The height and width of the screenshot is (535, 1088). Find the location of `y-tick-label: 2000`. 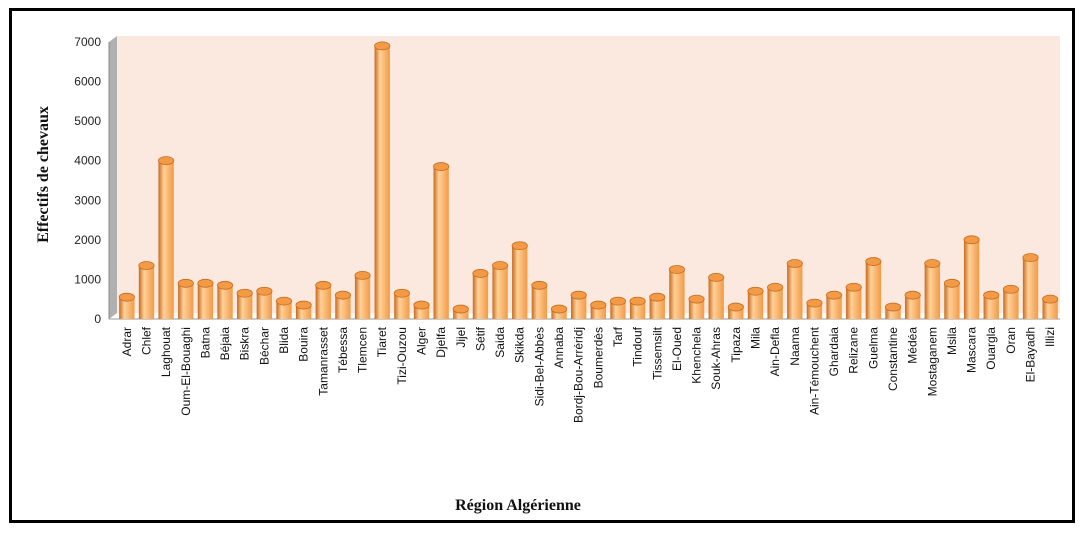

y-tick-label: 2000 is located at coordinates (87, 240).